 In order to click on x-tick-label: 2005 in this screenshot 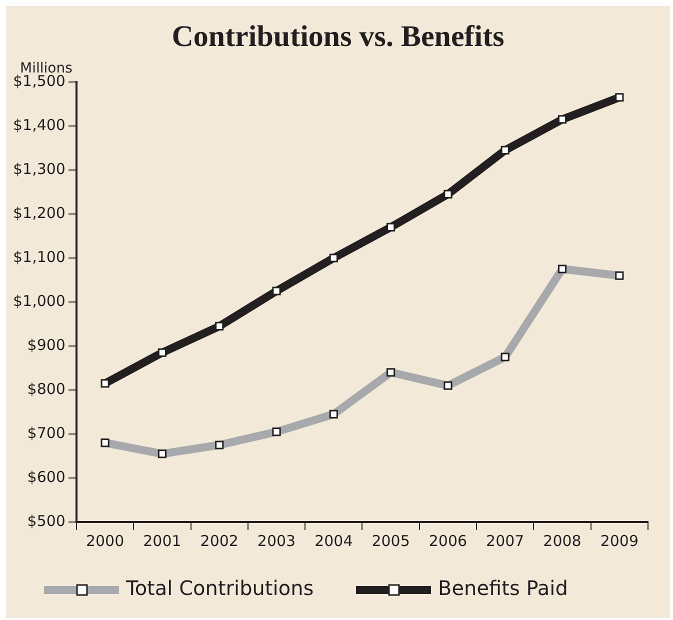, I will do `click(391, 541)`.